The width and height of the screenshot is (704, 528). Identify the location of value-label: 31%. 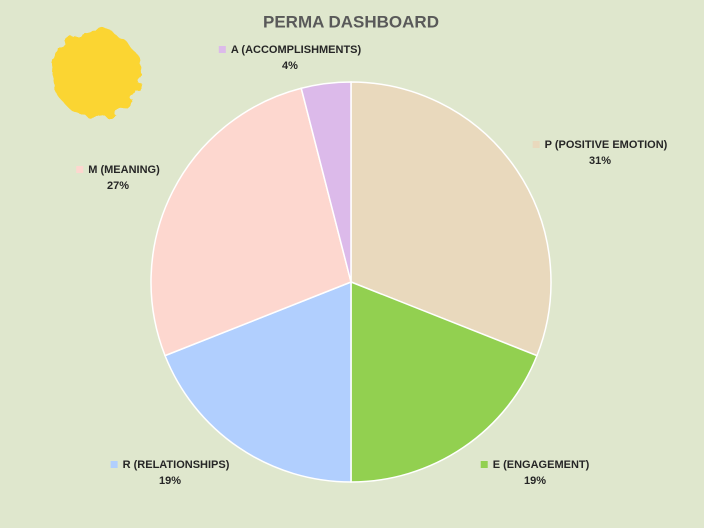
(600, 161).